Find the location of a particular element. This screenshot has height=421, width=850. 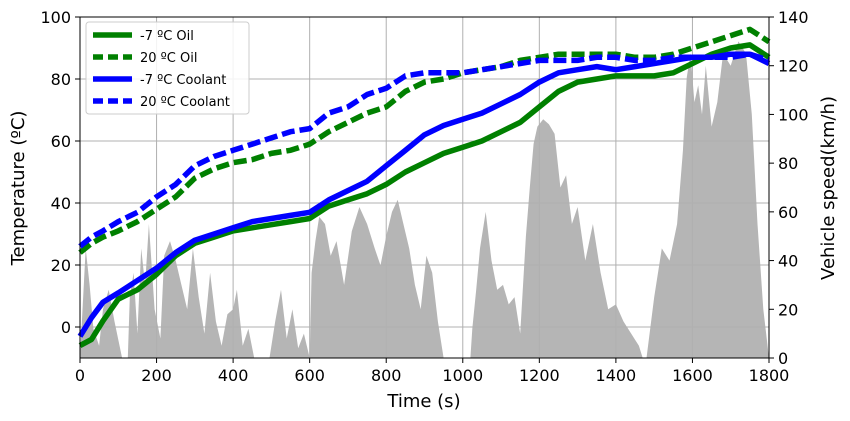

x-tick-label: 200 is located at coordinates (156, 375).